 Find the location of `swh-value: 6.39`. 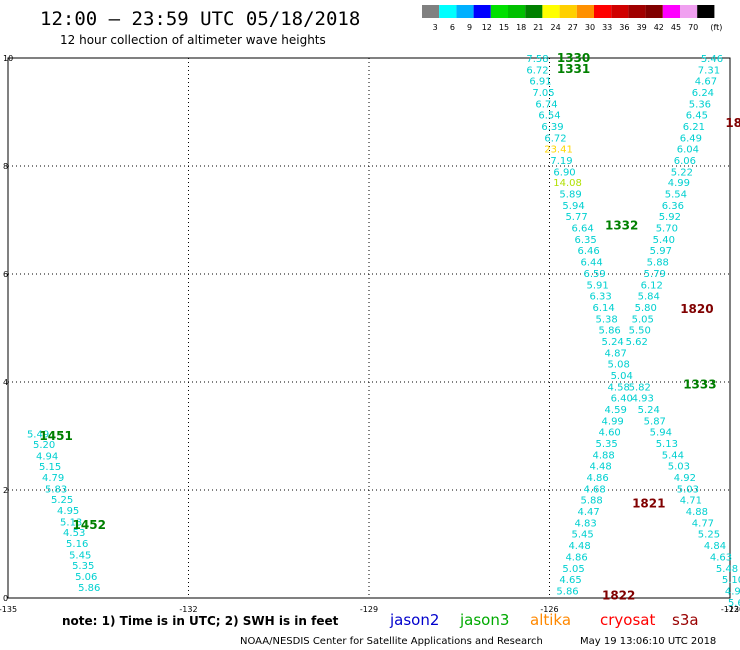

swh-value: 6.39 is located at coordinates (552, 127).